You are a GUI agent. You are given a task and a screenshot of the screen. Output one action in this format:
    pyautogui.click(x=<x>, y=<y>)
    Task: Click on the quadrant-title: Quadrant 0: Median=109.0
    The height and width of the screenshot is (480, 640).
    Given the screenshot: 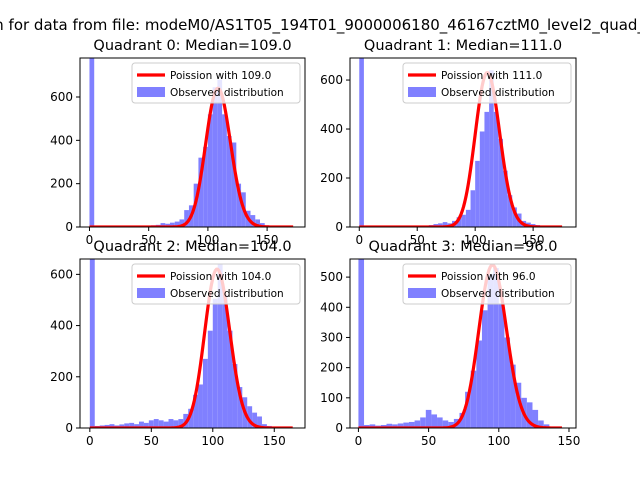 What is the action you would take?
    pyautogui.click(x=192, y=46)
    